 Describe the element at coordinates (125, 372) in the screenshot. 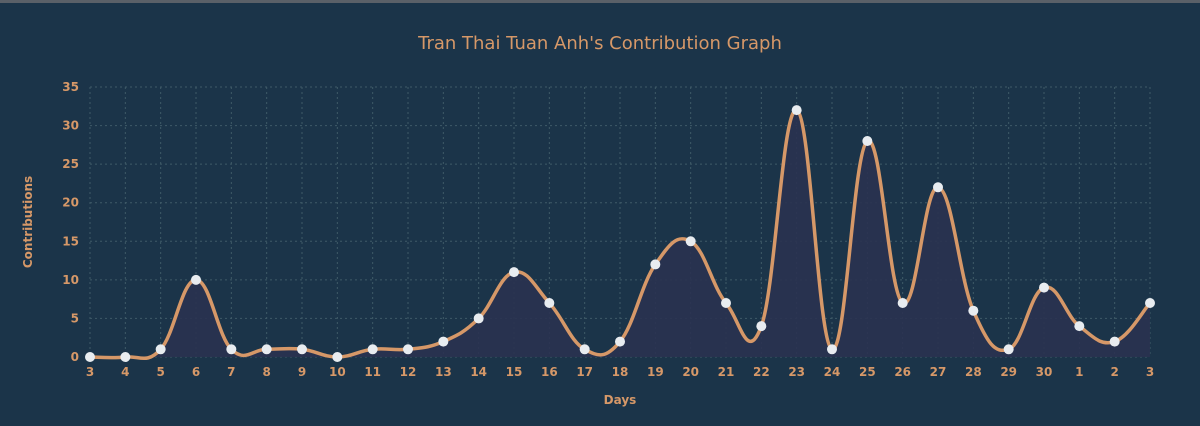

I see `x-tick-label: 4` at that location.